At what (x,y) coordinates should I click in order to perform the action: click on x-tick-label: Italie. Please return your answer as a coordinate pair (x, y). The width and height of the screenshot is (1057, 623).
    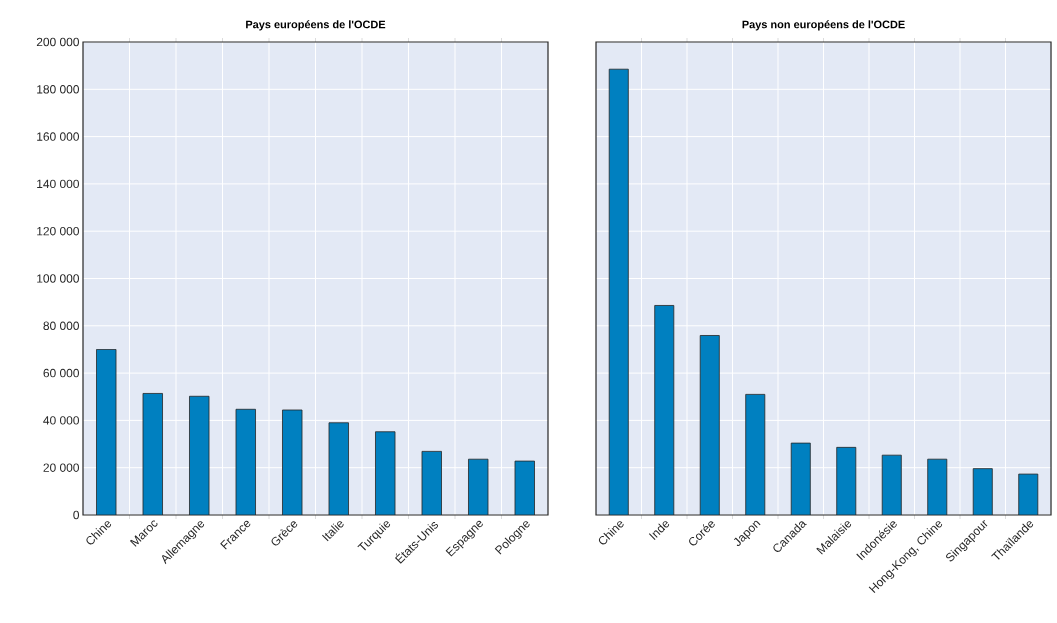
    Looking at the image, I should click on (332, 531).